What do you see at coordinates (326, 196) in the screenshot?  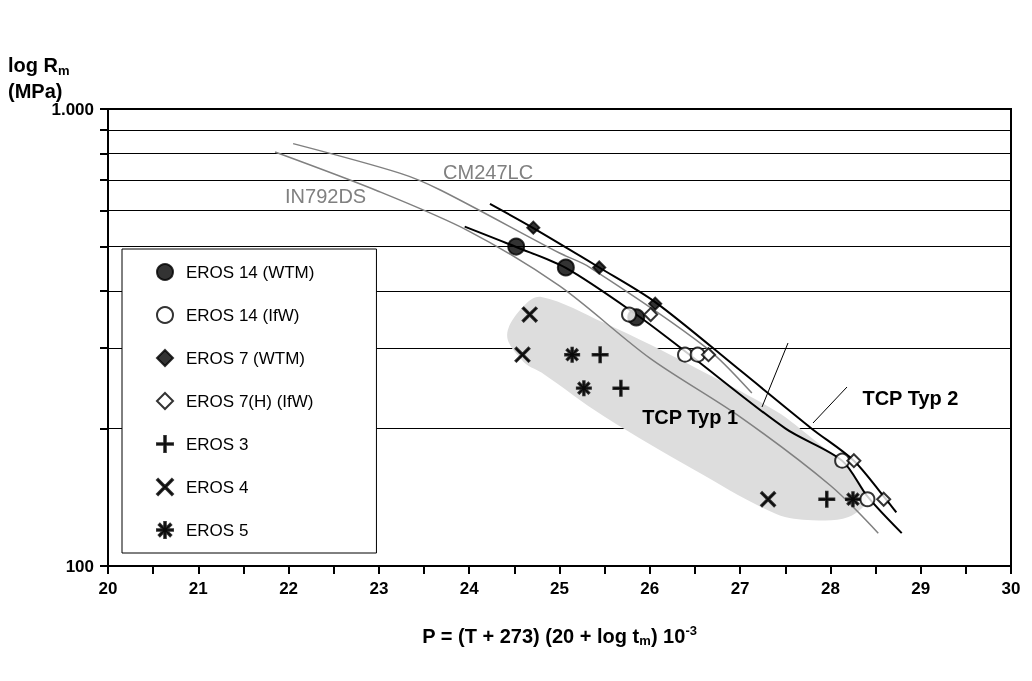 I see `series-label: IN792DS` at bounding box center [326, 196].